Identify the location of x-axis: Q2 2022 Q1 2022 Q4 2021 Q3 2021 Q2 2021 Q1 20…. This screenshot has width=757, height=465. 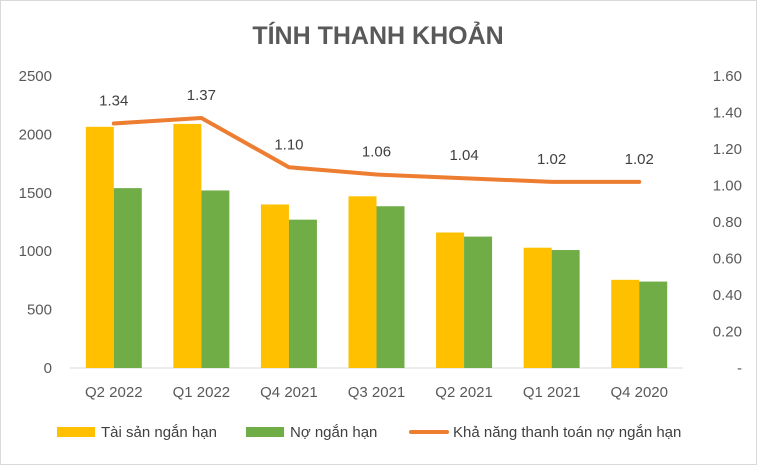
(376, 392).